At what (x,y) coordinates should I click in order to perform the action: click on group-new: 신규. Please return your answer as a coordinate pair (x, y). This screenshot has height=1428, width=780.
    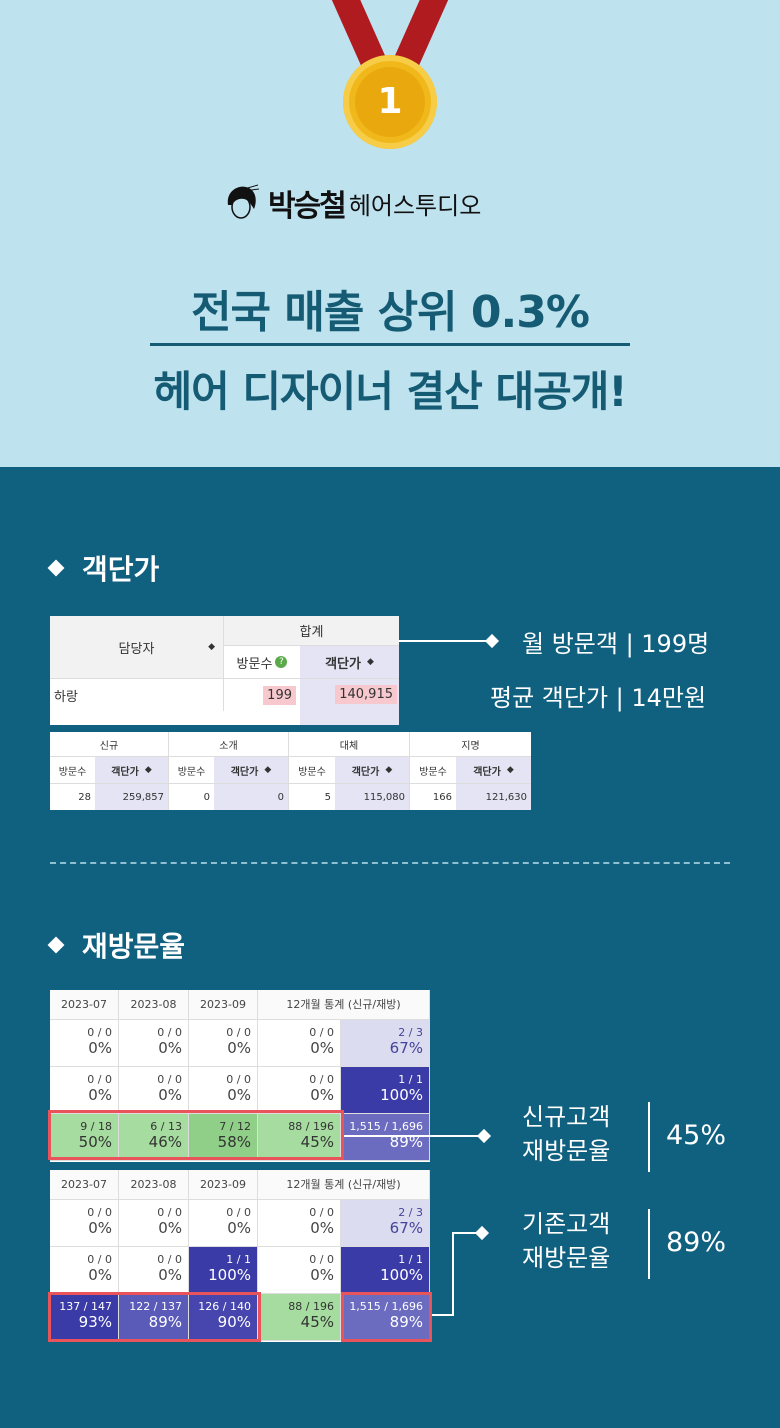
    Looking at the image, I should click on (109, 744).